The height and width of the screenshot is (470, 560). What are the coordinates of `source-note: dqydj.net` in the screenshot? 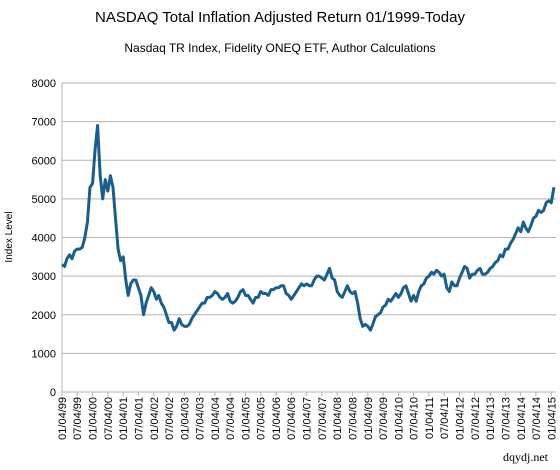 It's located at (526, 457).